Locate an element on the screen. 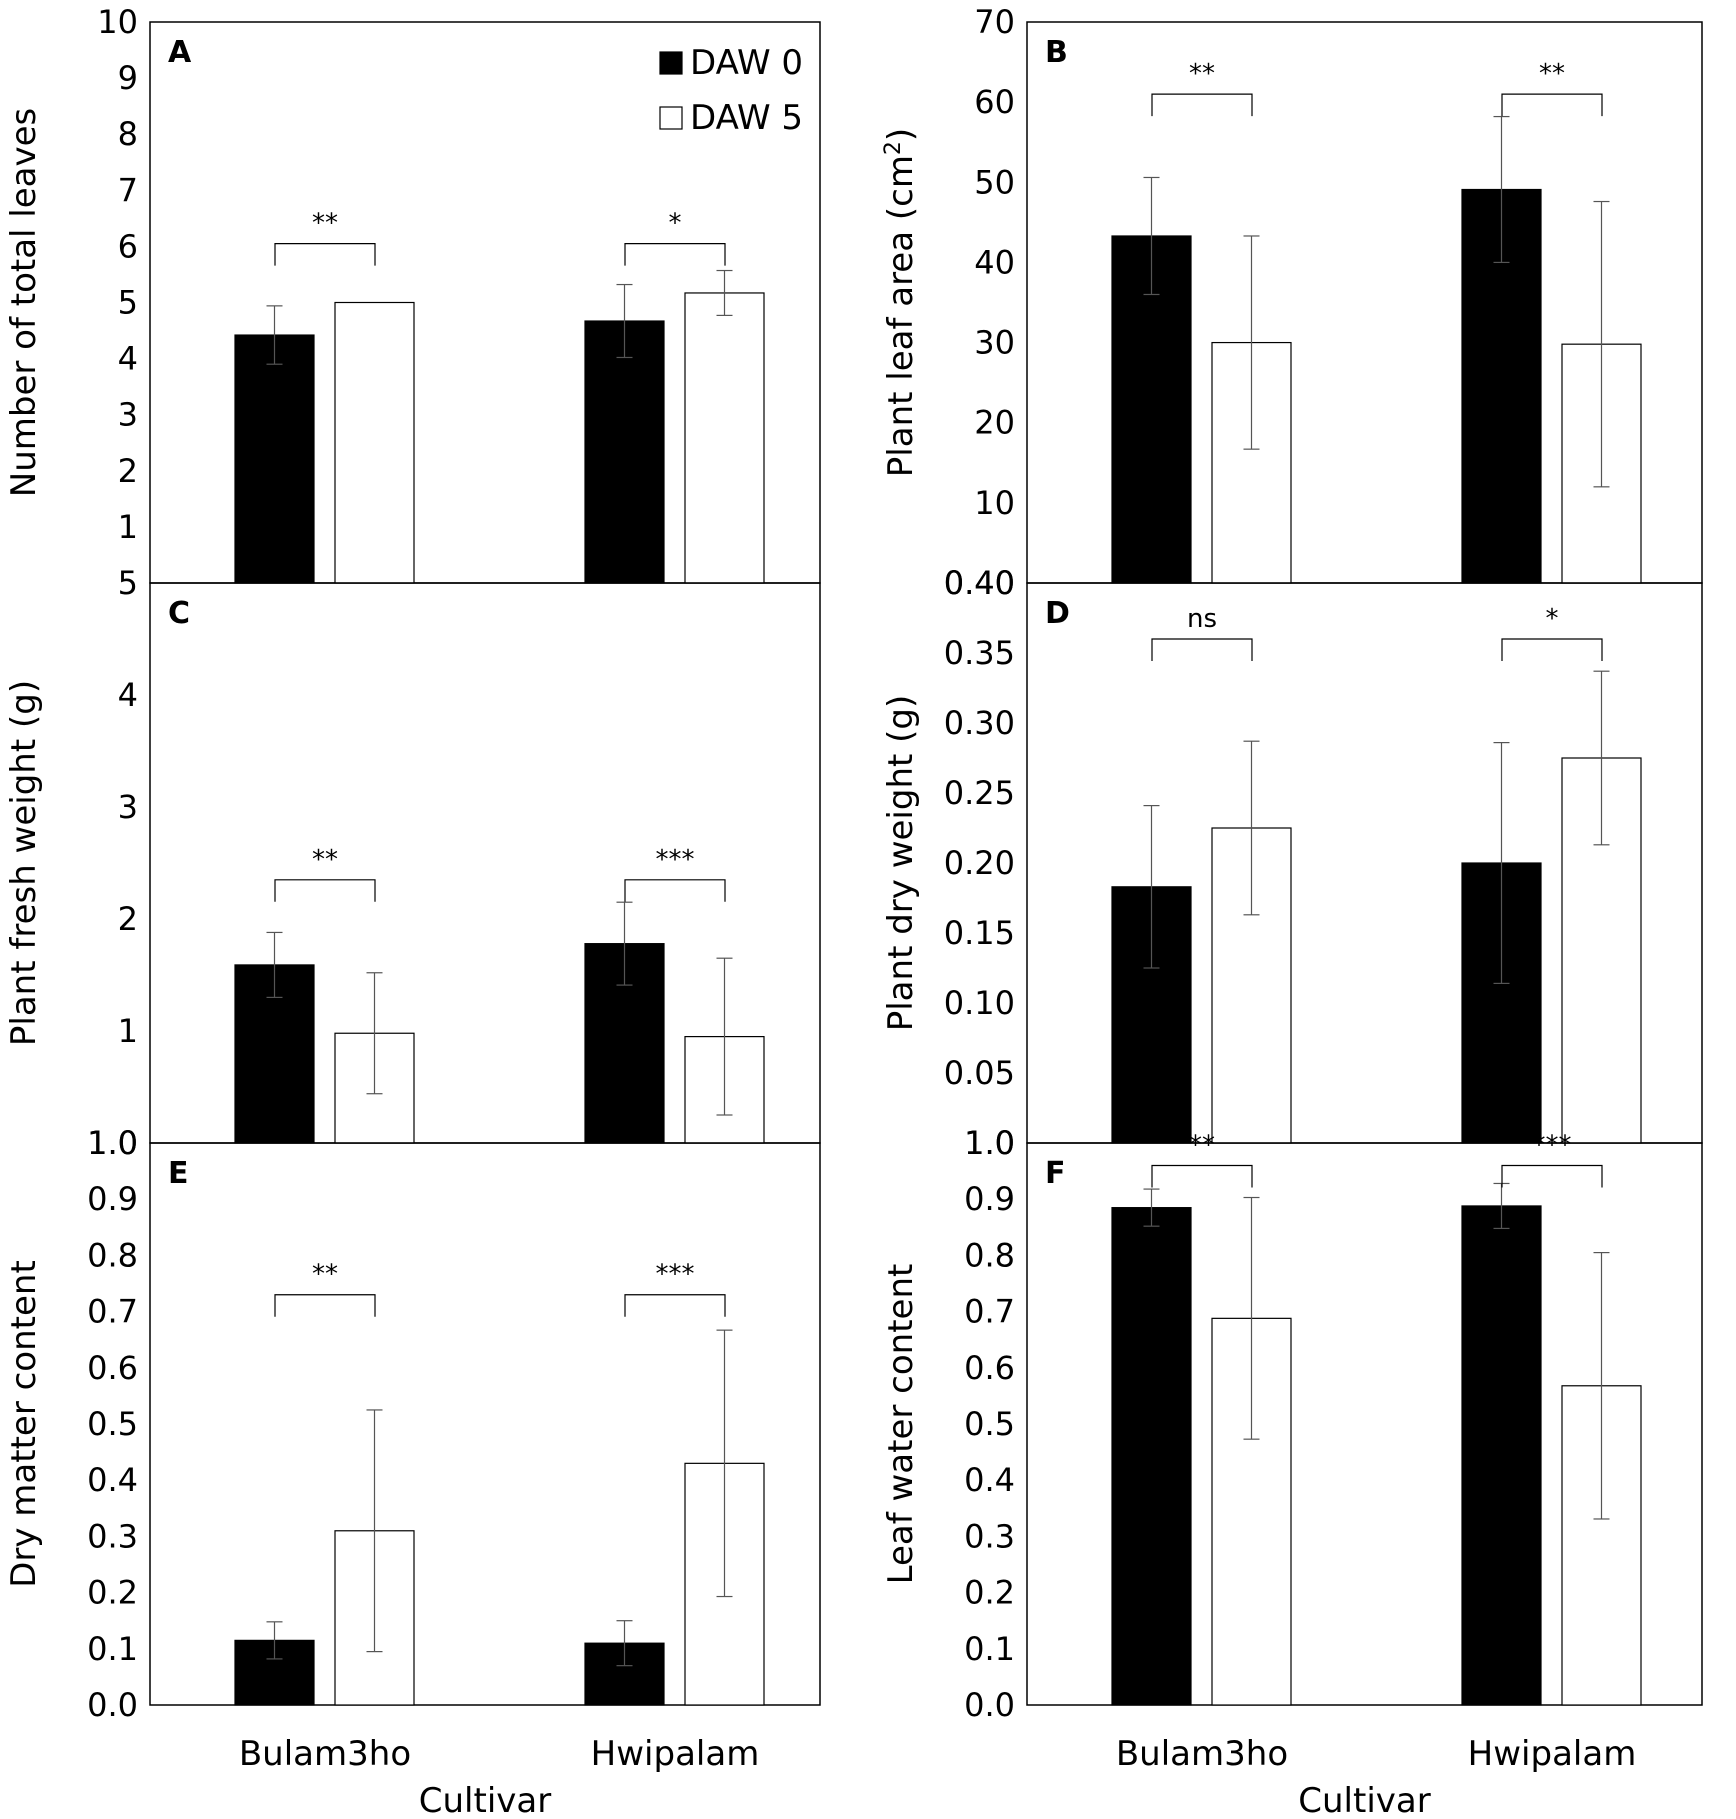 This screenshot has width=1736, height=1819. y-tick-label: 0.4 is located at coordinates (112, 1480).